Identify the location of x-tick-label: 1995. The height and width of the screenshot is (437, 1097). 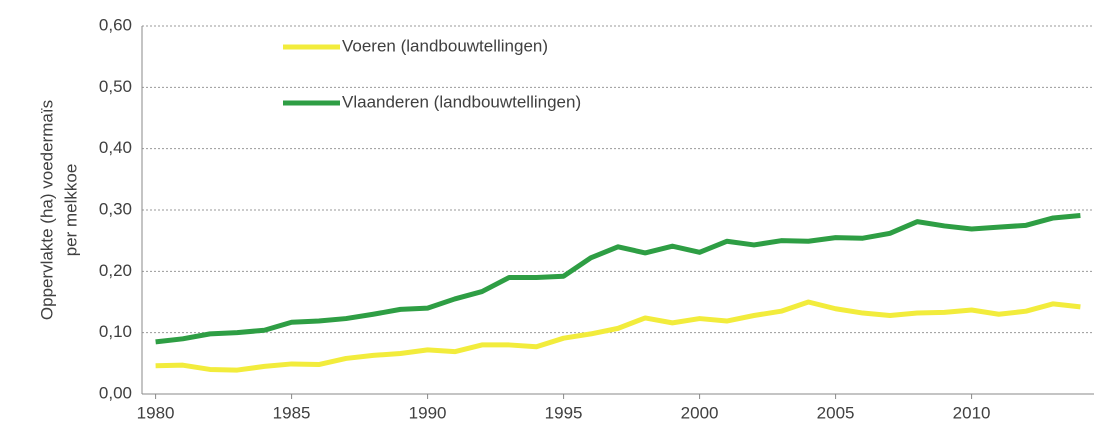
(564, 412).